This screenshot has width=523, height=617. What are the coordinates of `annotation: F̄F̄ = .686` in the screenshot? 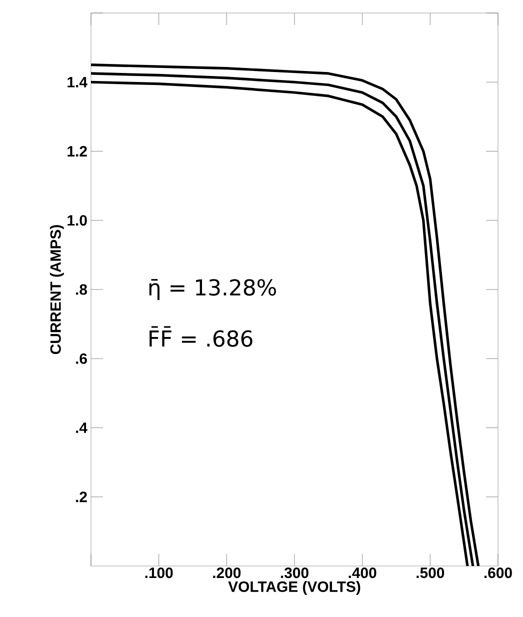 It's located at (201, 336).